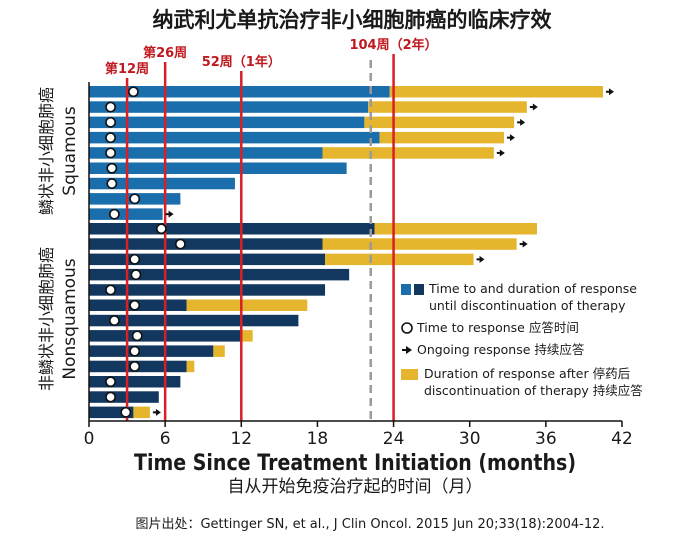 This screenshot has width=691, height=538. What do you see at coordinates (318, 439) in the screenshot?
I see `x-tick-label: 18` at bounding box center [318, 439].